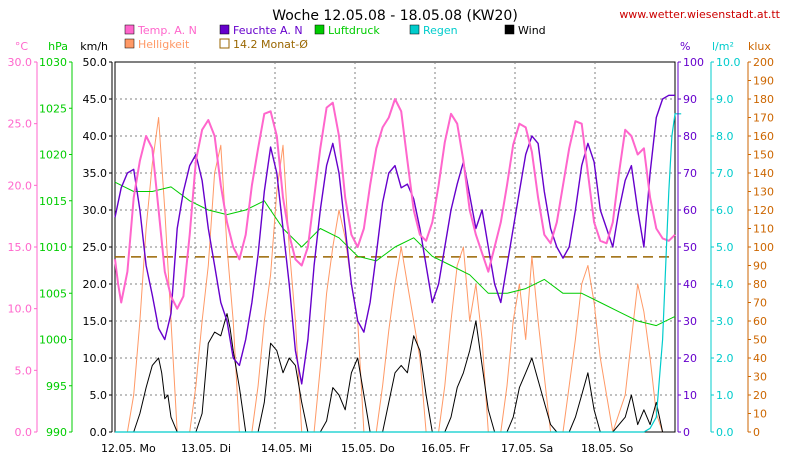 The height and width of the screenshot is (460, 790). I want to click on tick-label-rain: 5.0, so click(725, 247).